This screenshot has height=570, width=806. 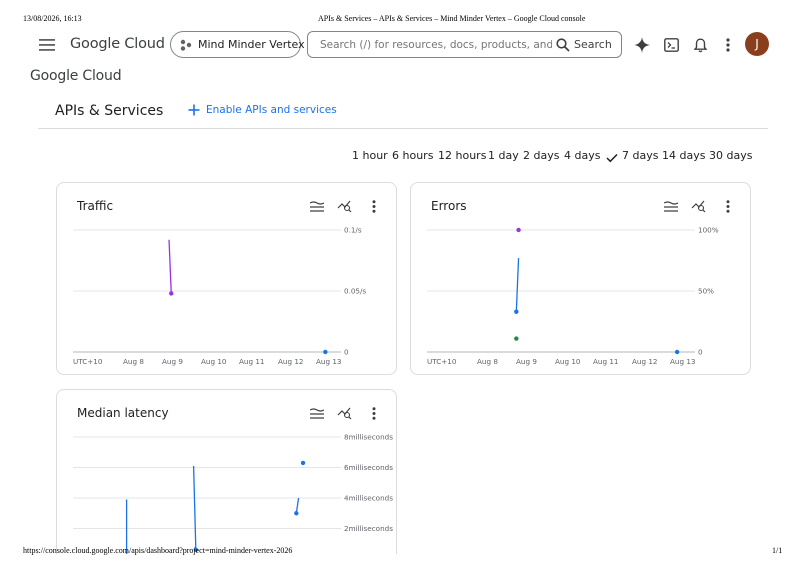 I want to click on search-bar: Search, so click(x=464, y=44).